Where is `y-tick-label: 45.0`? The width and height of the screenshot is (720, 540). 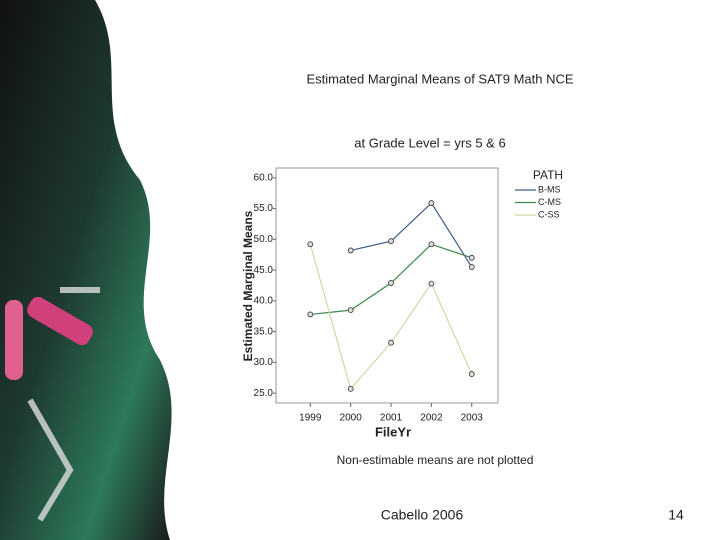
y-tick-label: 45.0 is located at coordinates (264, 270).